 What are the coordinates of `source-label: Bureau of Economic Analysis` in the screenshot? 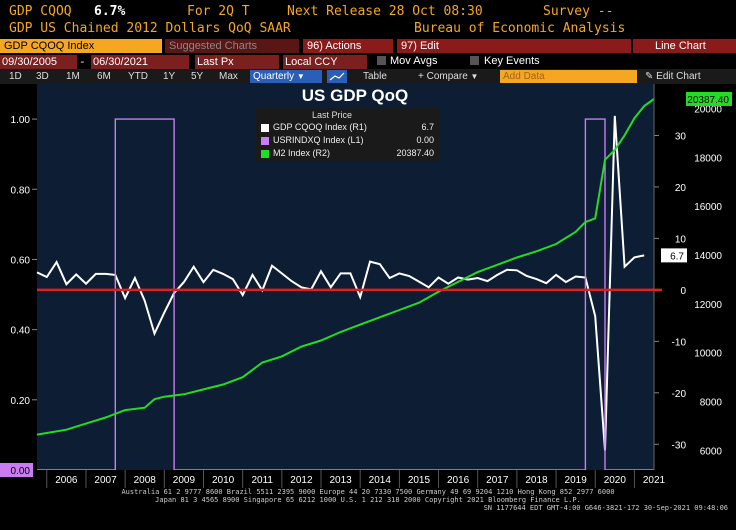 It's located at (520, 28).